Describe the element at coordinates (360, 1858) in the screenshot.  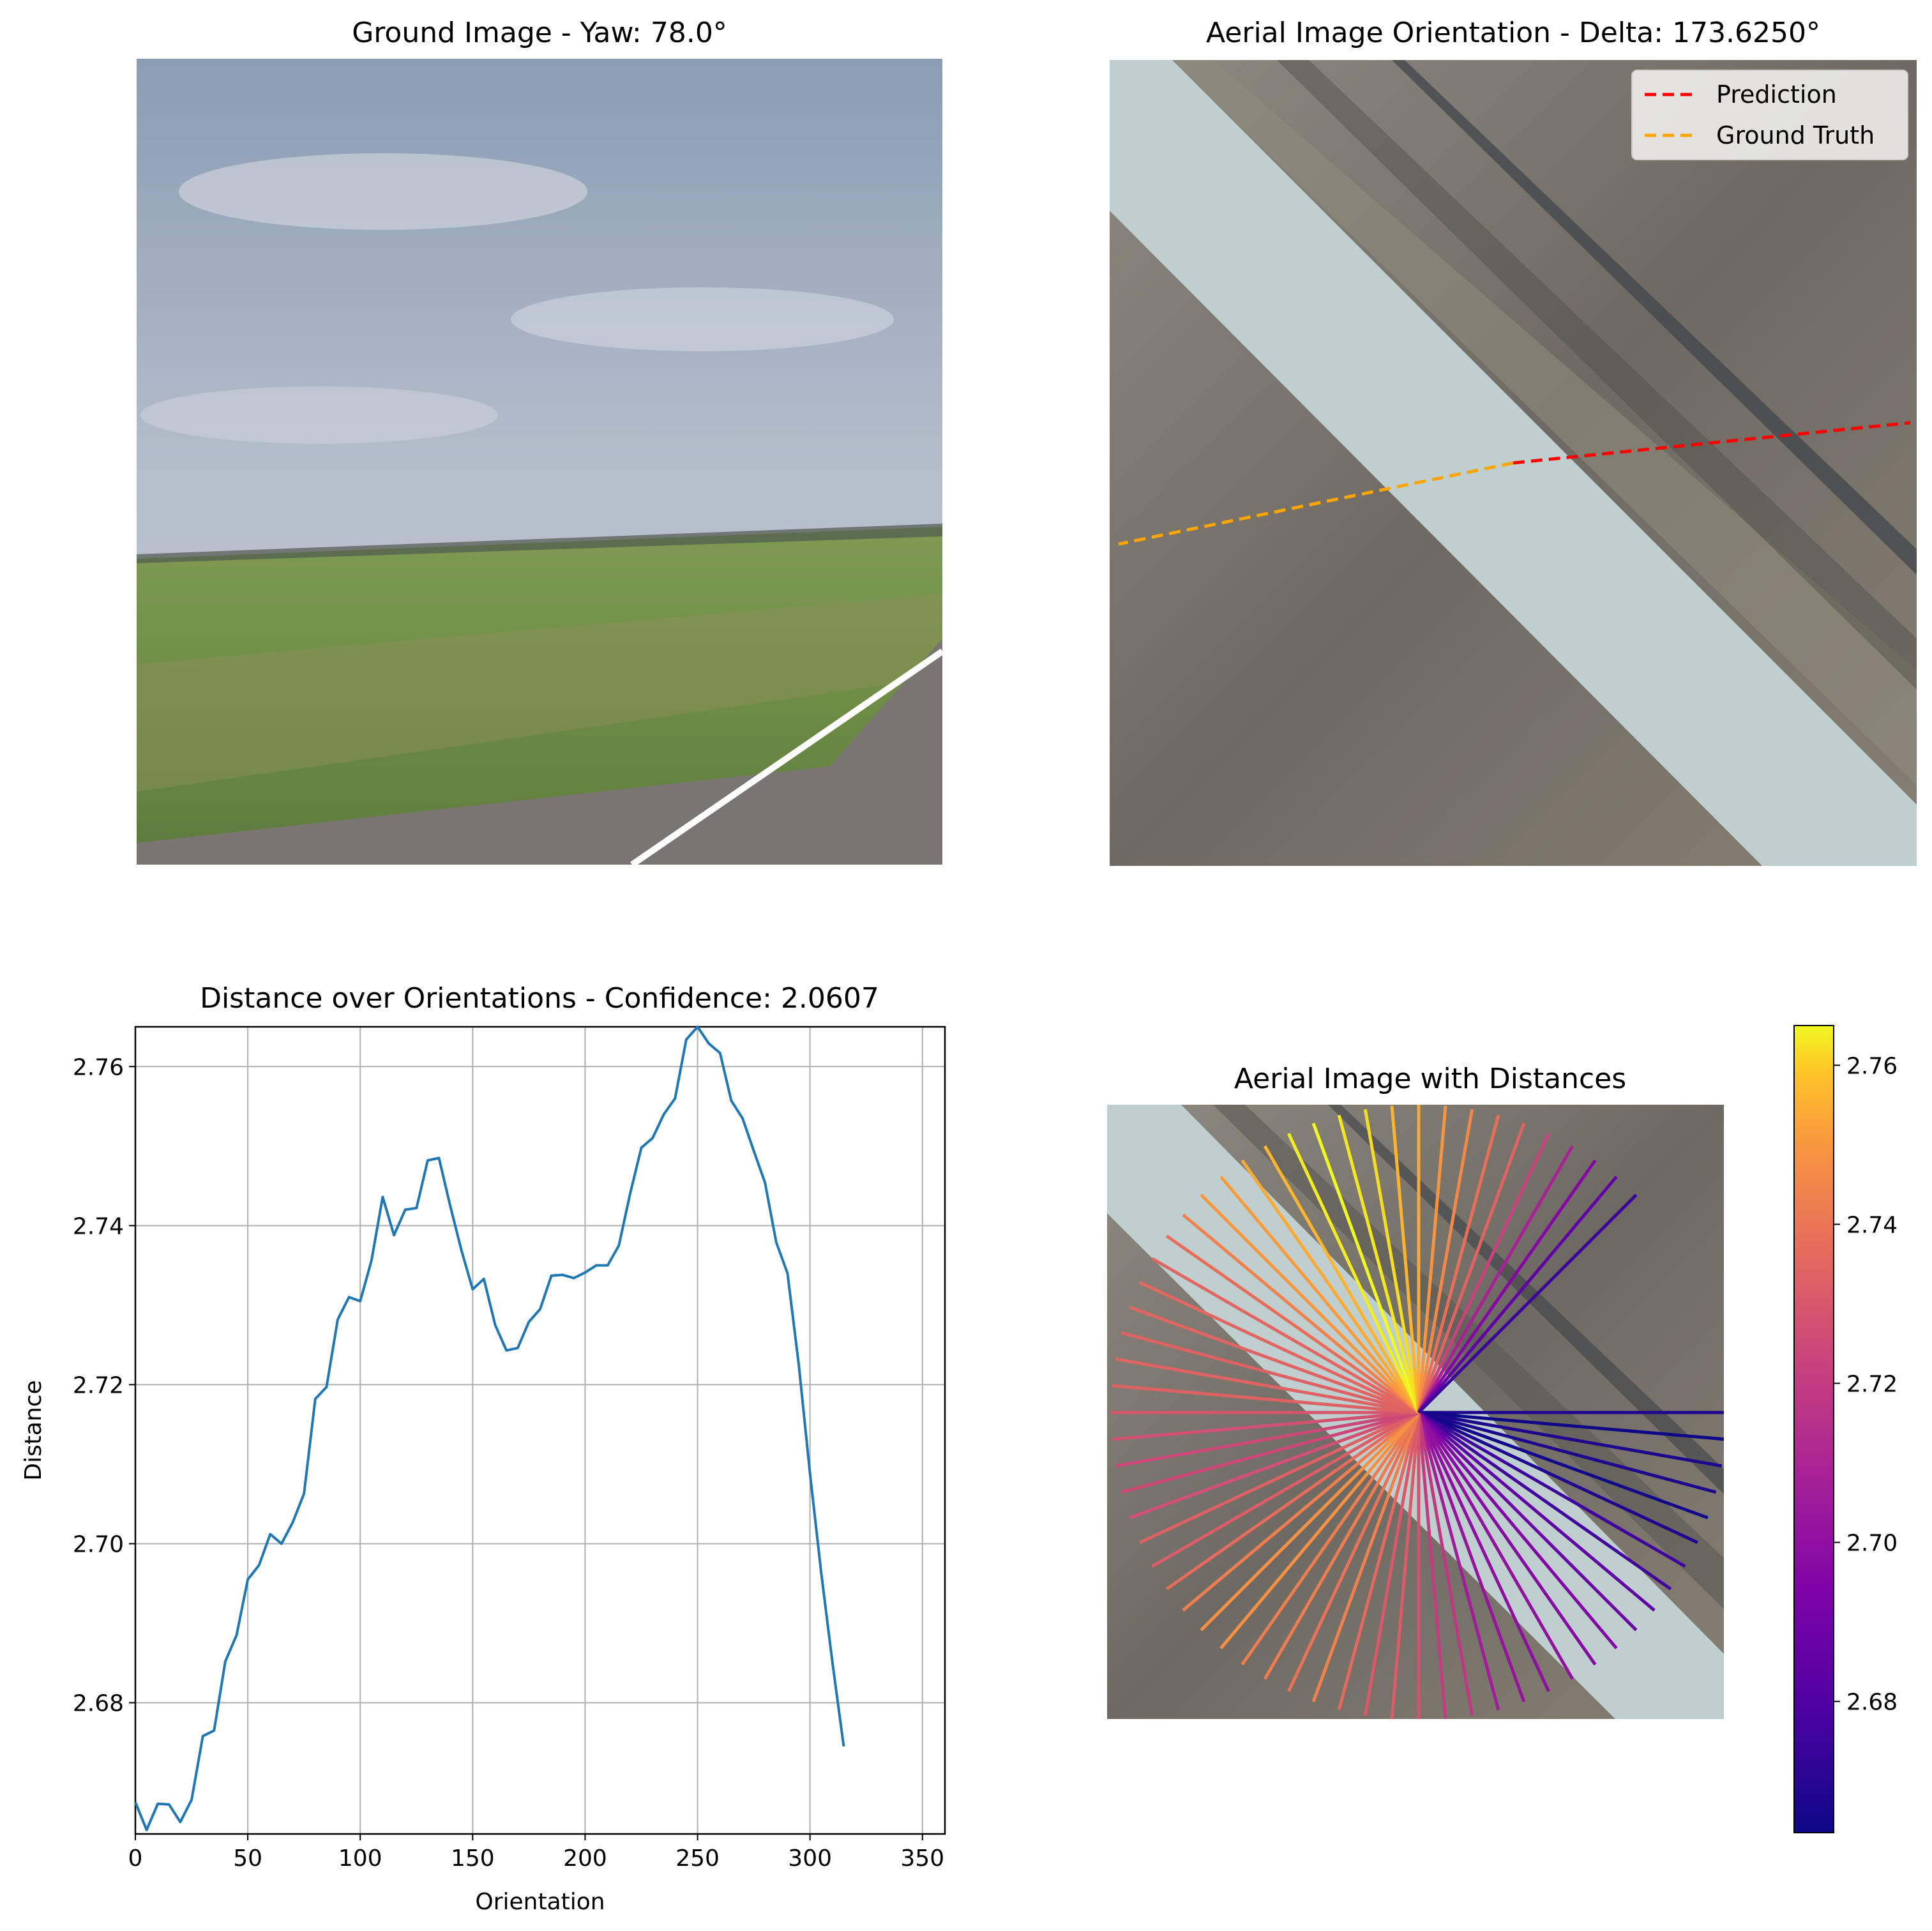
I see `x-tick-label: 100` at that location.